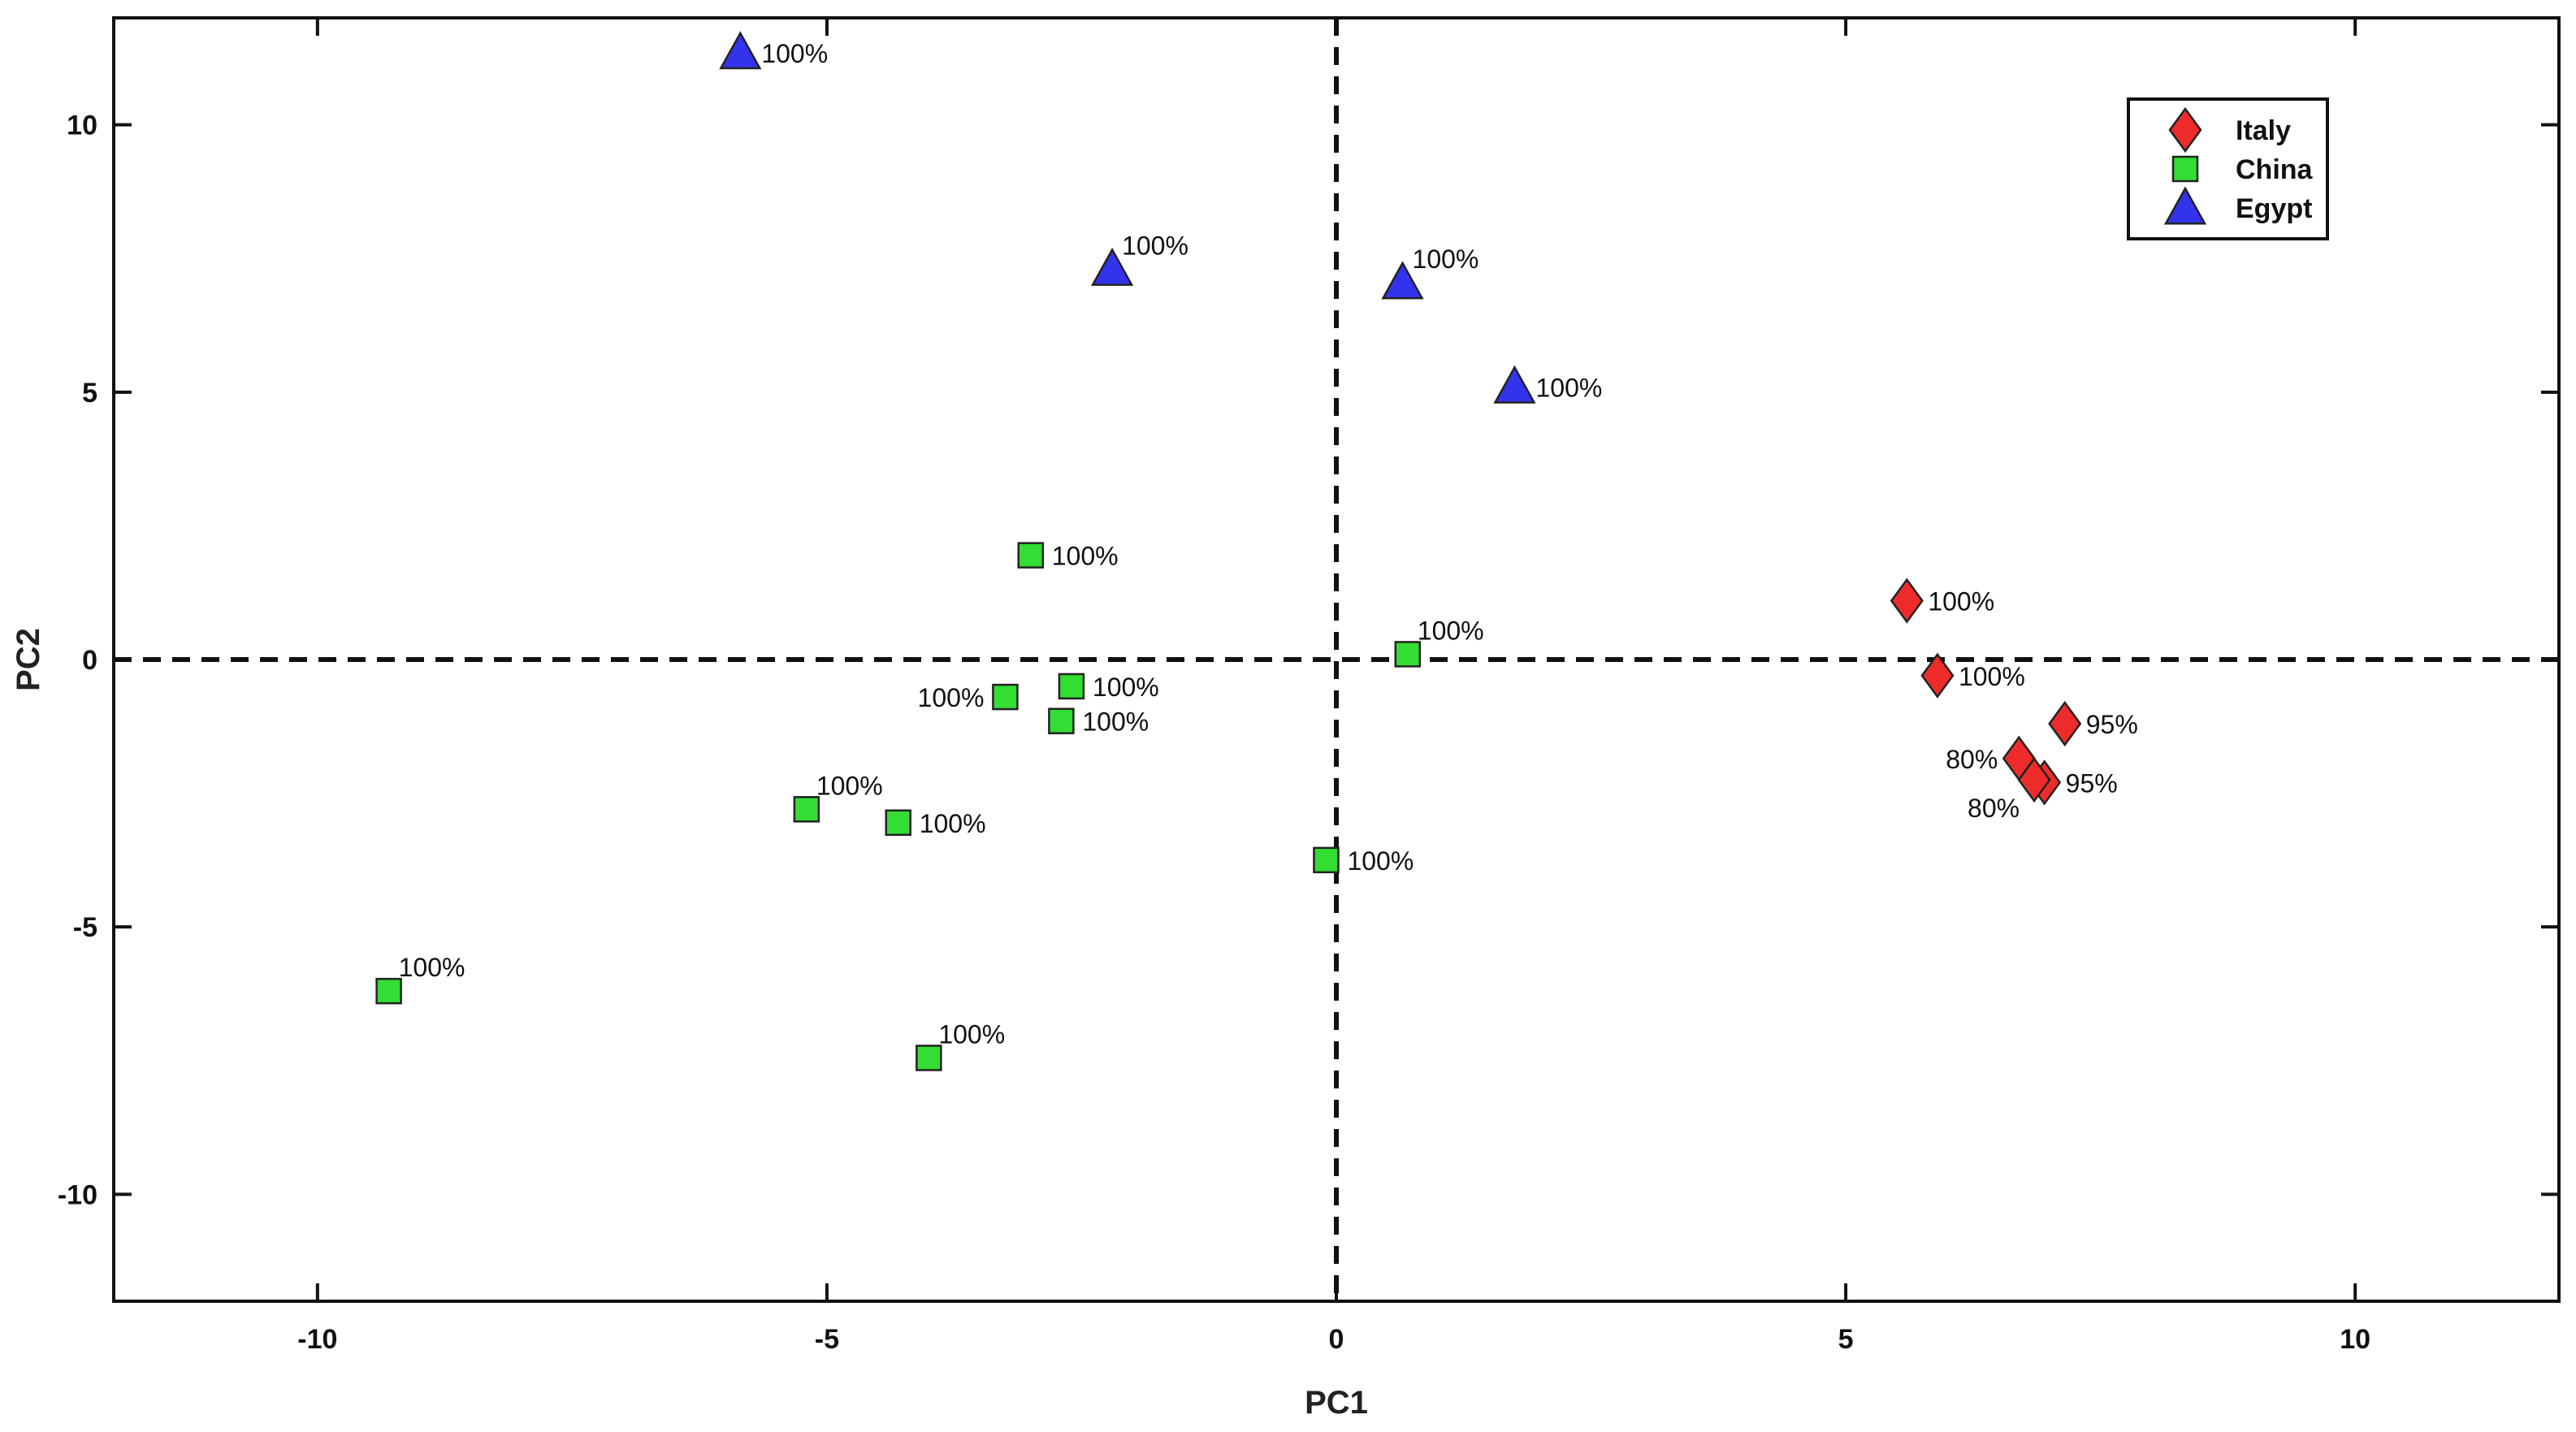  Describe the element at coordinates (2185, 130) in the screenshot. I see `legend-italy-marker` at that location.